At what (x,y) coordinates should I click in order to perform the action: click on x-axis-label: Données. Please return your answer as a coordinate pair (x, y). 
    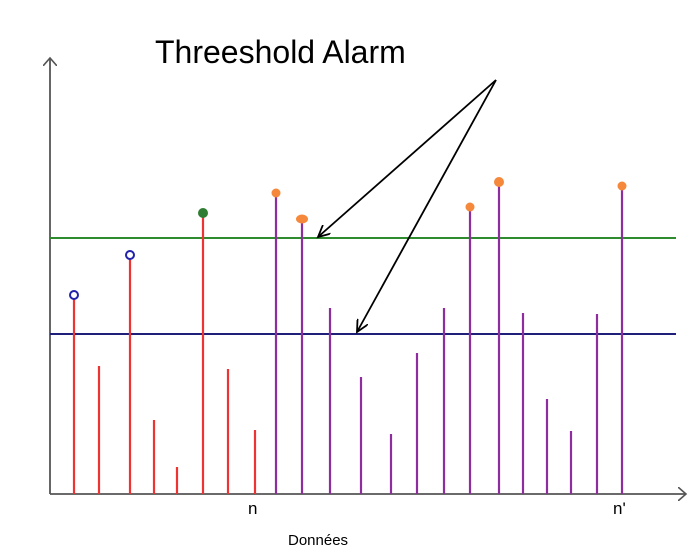
    Looking at the image, I should click on (318, 540).